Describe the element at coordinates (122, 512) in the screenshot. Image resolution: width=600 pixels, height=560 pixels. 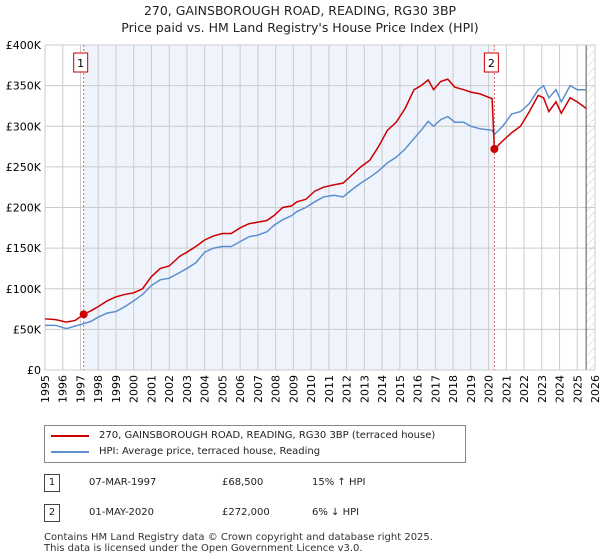
I see `date: 01-MAY-2020` at that location.